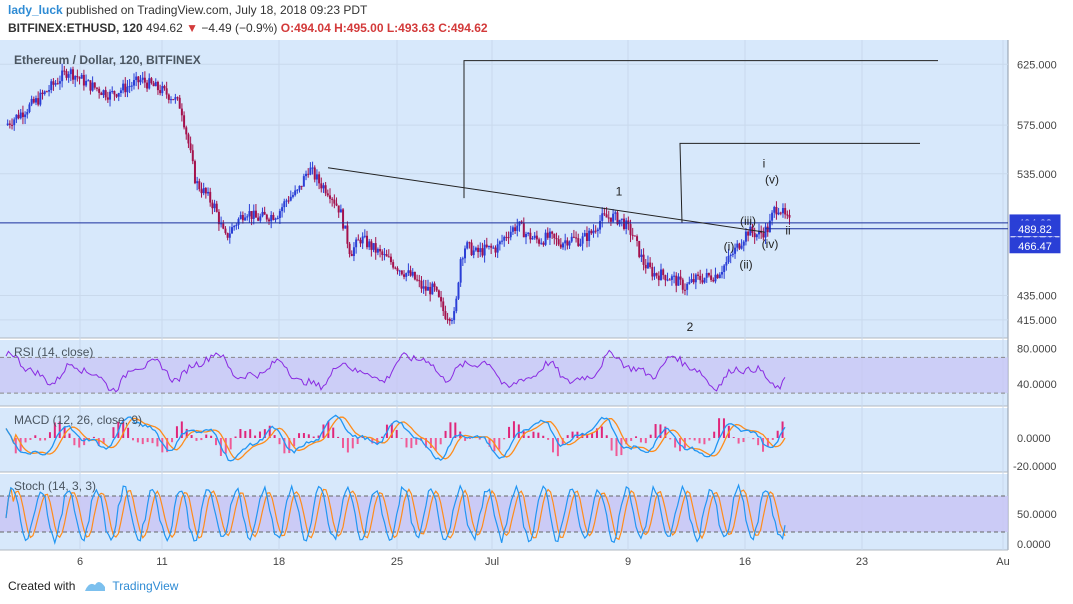 The image size is (1073, 604). I want to click on author-name: lady_luck, so click(35, 10).